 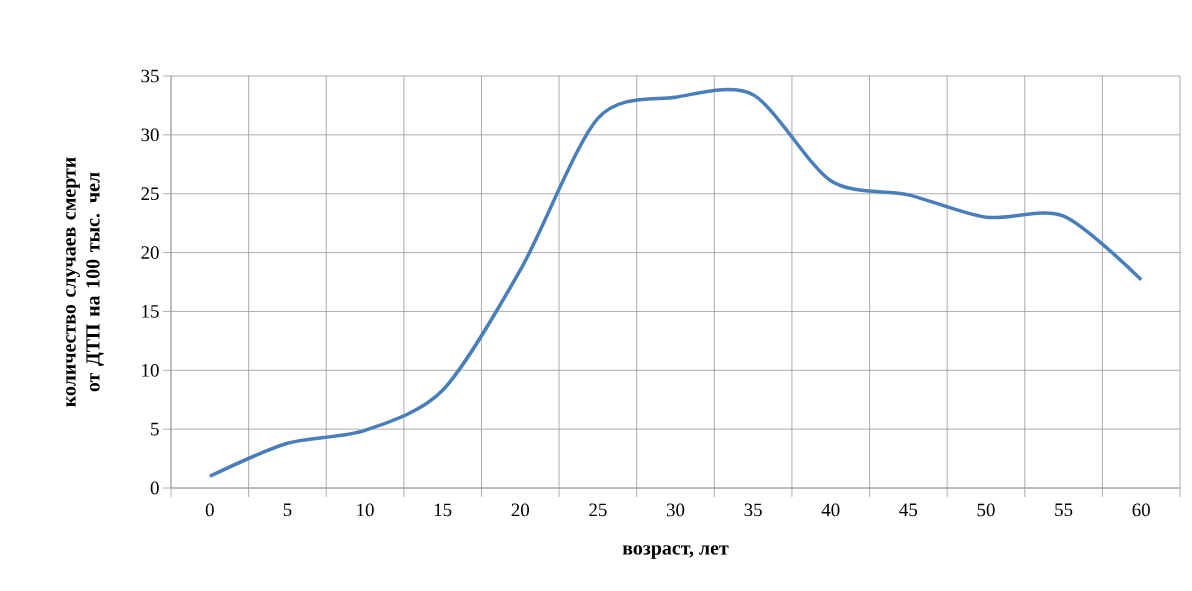 I want to click on y-axis-title: количество случаев смерти от ДТП на 100 тыс. чел, so click(x=85, y=282).